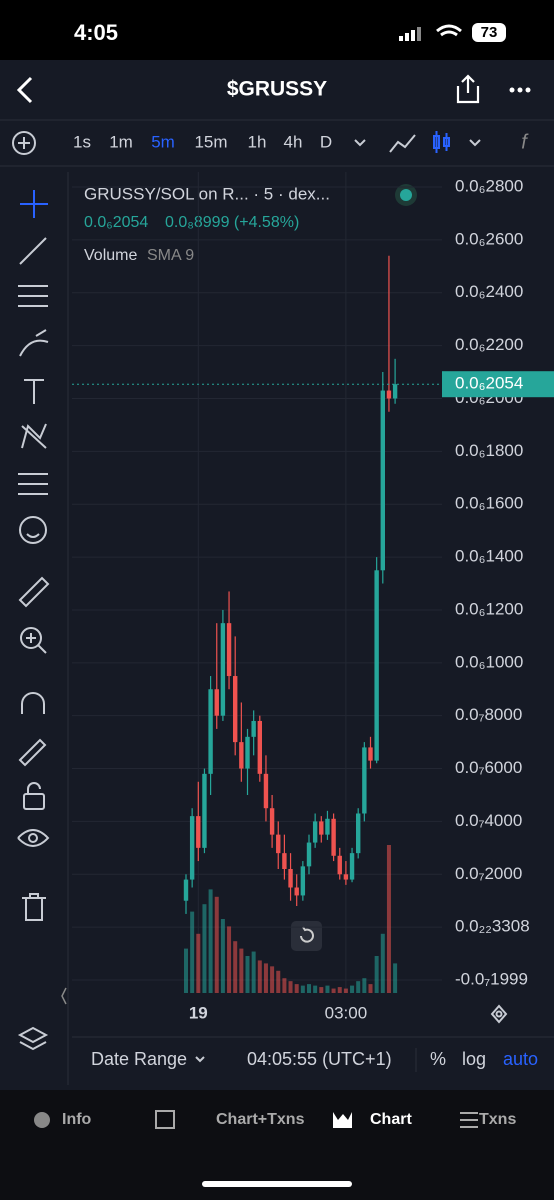 This screenshot has height=1200, width=554. I want to click on layers-button, so click(33, 1038).